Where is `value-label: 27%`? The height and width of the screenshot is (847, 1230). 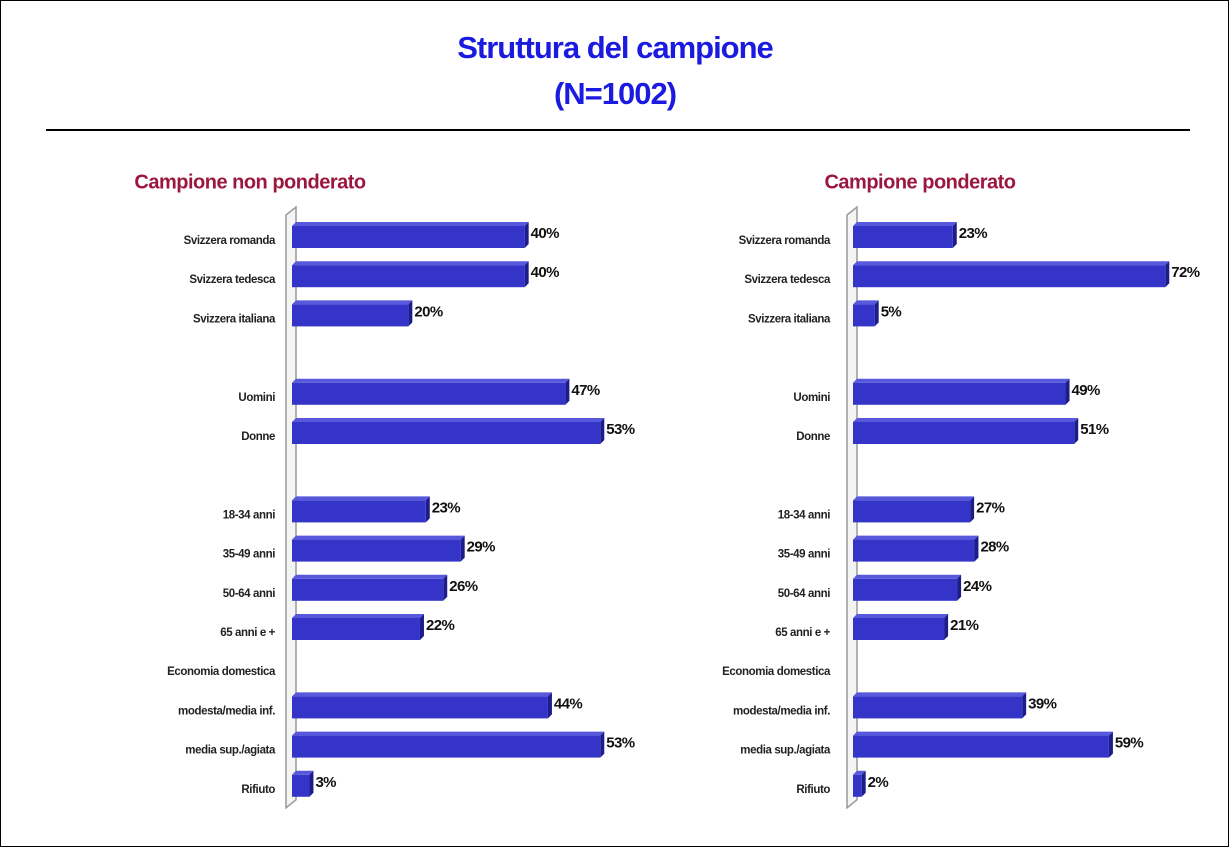
value-label: 27% is located at coordinates (990, 507).